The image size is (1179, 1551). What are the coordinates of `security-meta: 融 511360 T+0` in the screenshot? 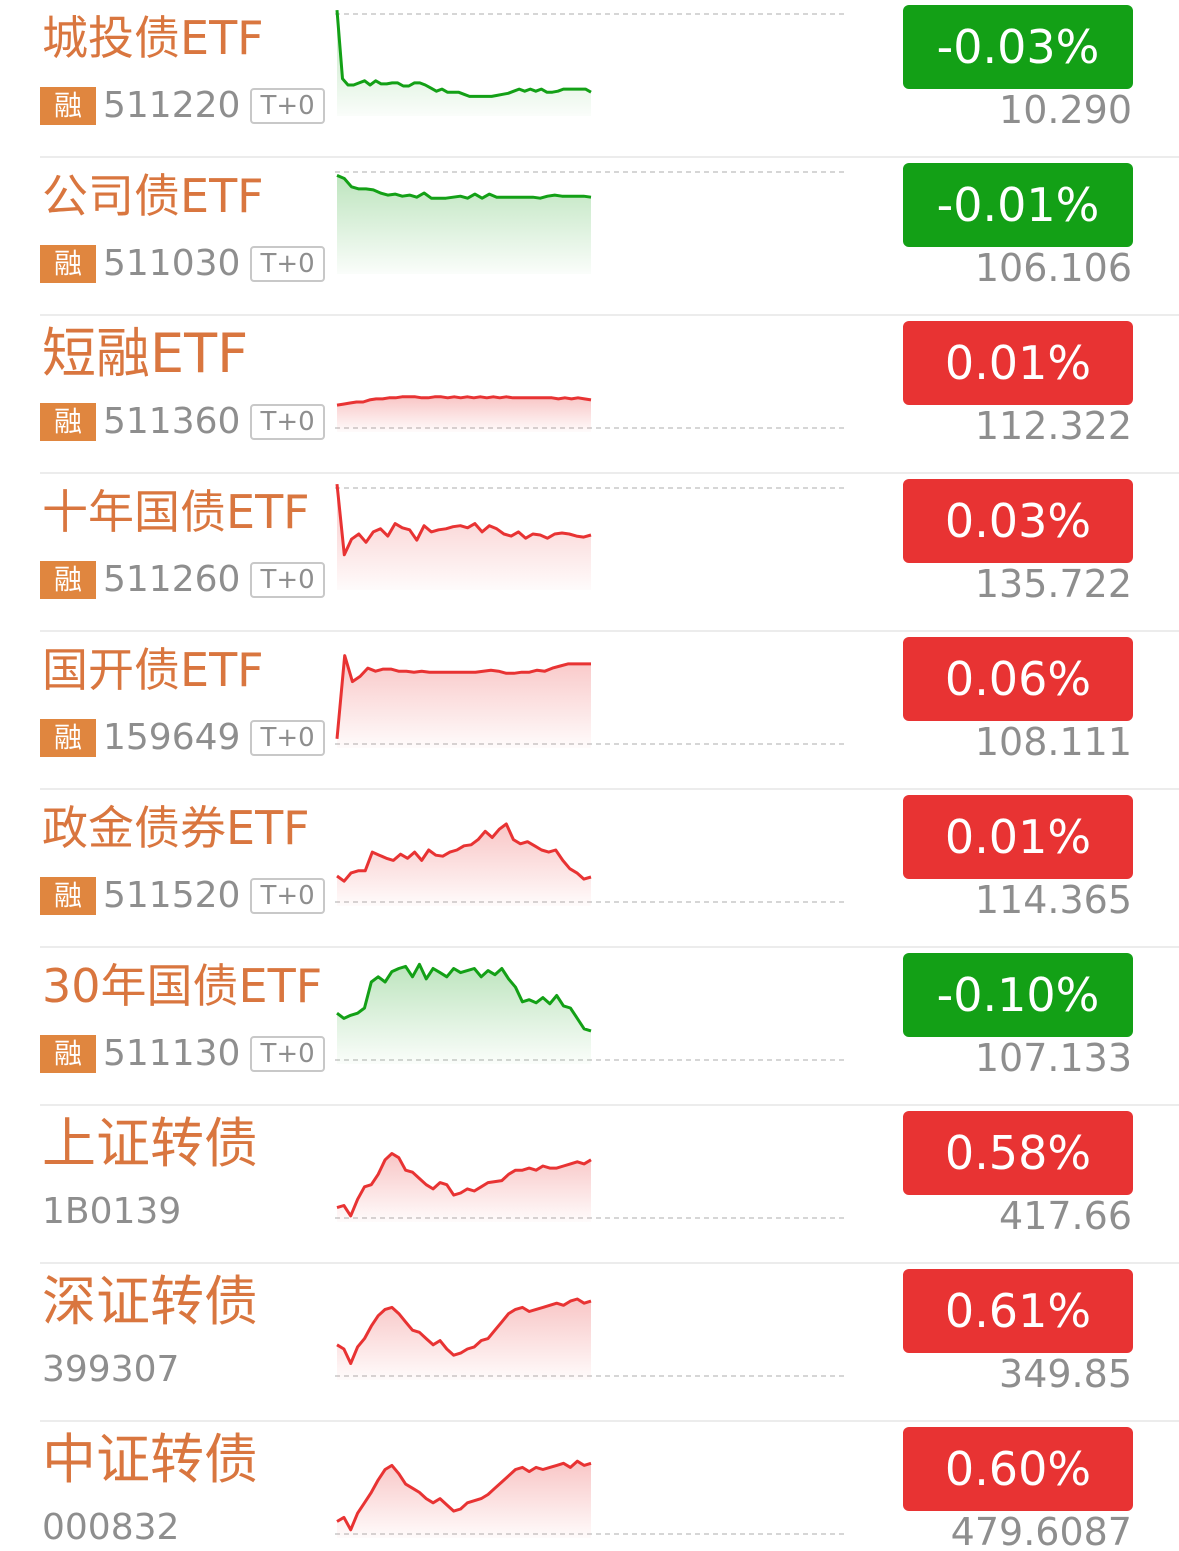 It's located at (182, 422).